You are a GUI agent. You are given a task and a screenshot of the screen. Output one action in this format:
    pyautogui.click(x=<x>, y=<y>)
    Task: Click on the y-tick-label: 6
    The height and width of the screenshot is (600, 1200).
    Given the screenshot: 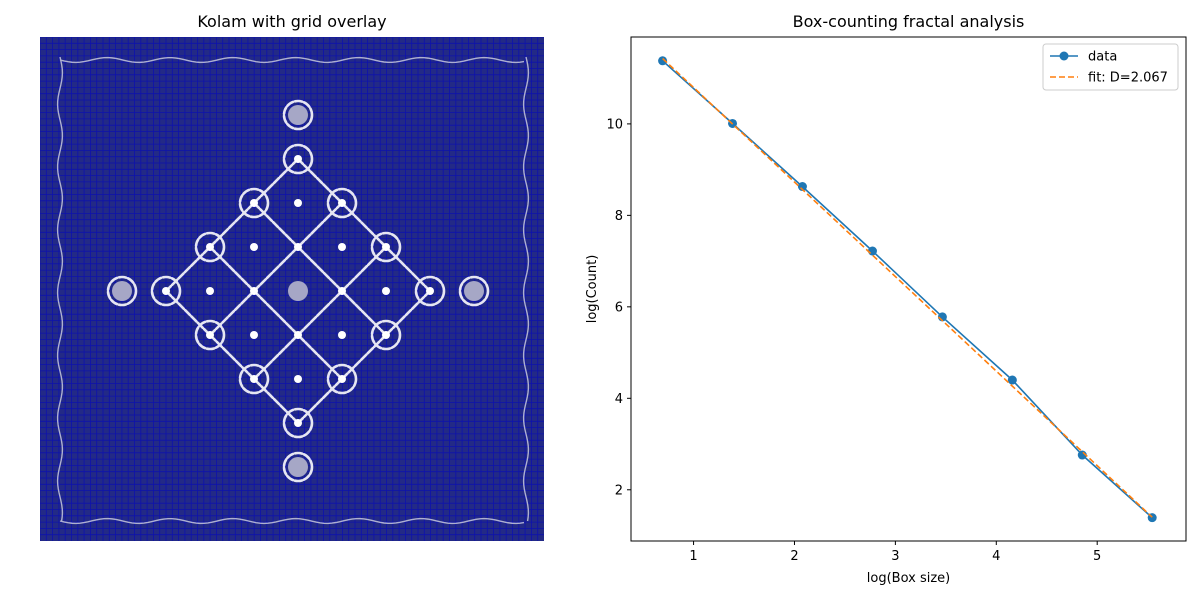 What is the action you would take?
    pyautogui.click(x=619, y=307)
    